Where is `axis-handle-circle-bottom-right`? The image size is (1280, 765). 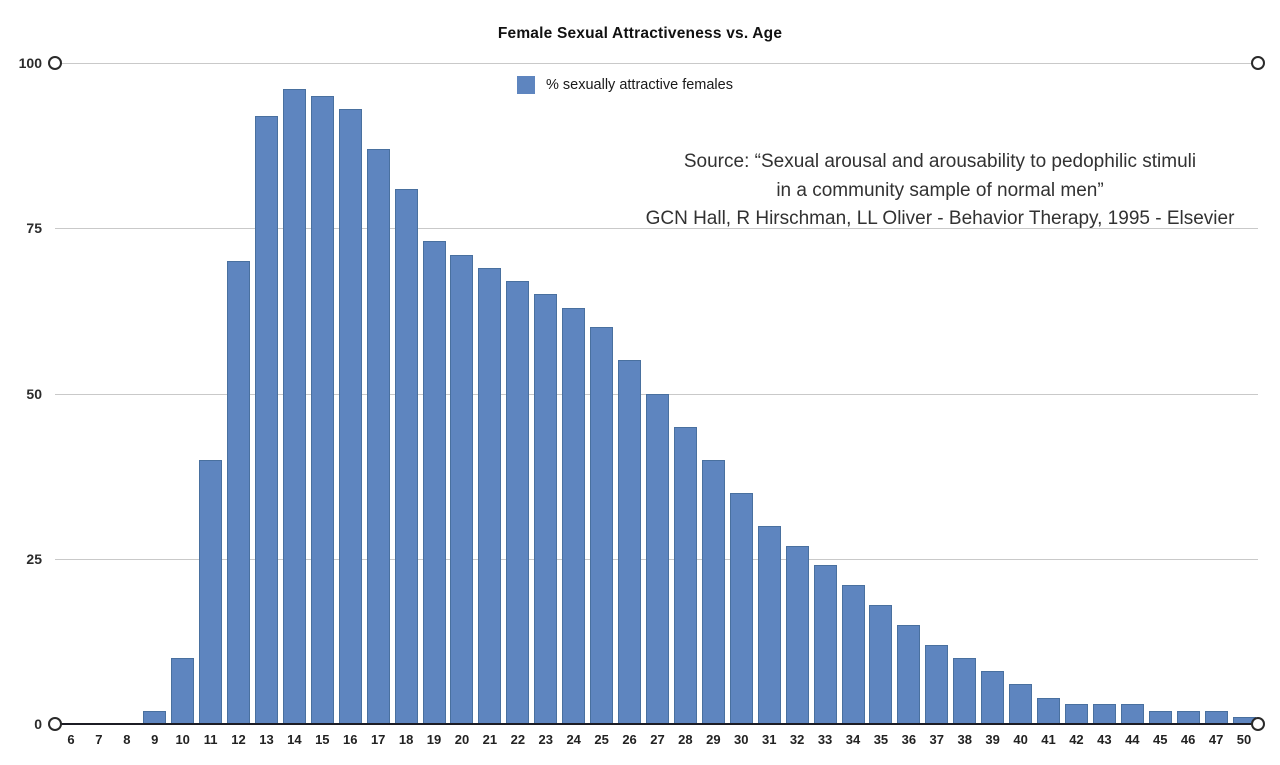 axis-handle-circle-bottom-right is located at coordinates (1258, 724).